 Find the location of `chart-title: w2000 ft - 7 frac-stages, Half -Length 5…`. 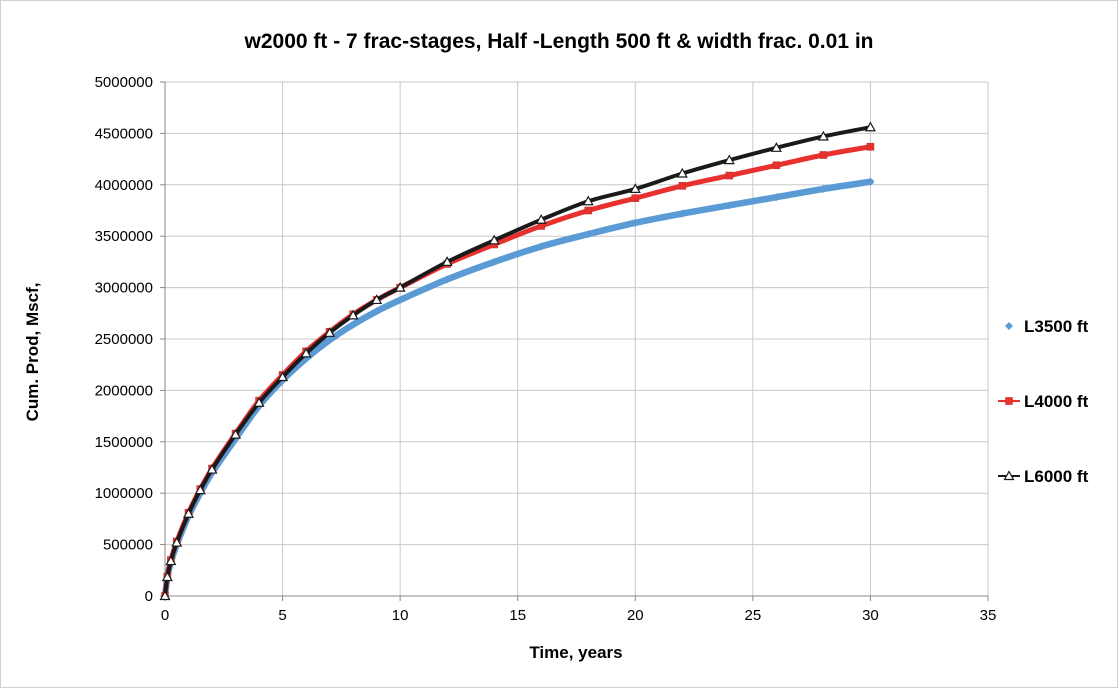

chart-title: w2000 ft - 7 frac-stages, Half -Length 5… is located at coordinates (559, 41).